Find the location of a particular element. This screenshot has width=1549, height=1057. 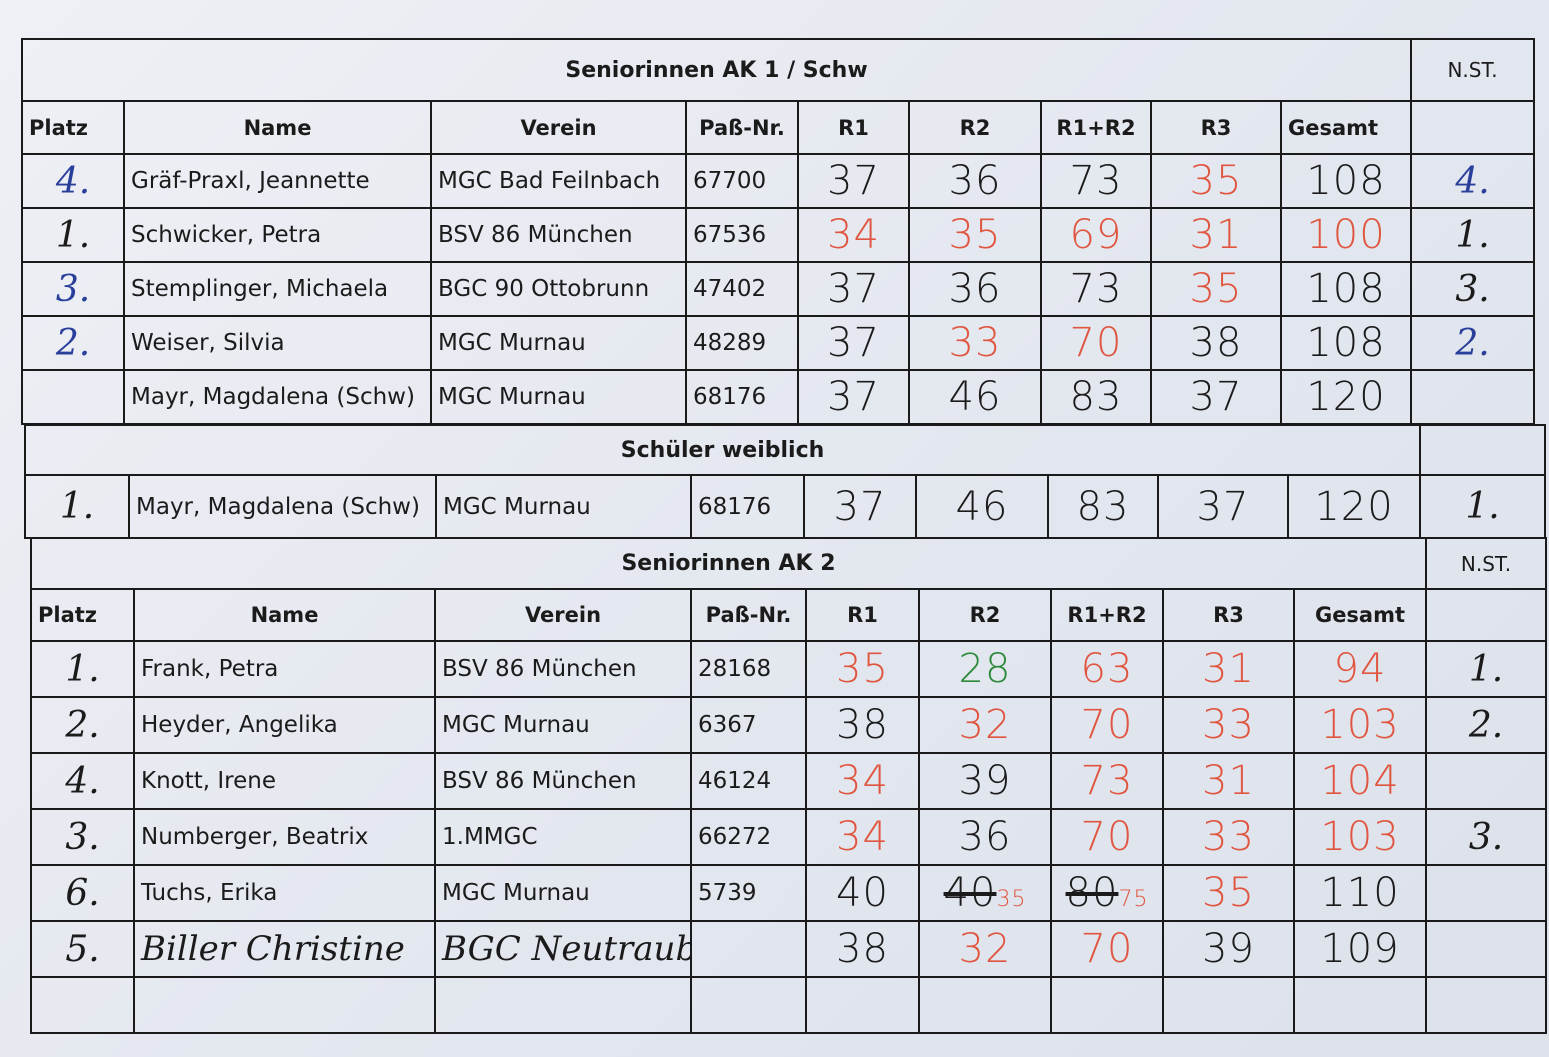

verein-cell is located at coordinates (563, 1005).